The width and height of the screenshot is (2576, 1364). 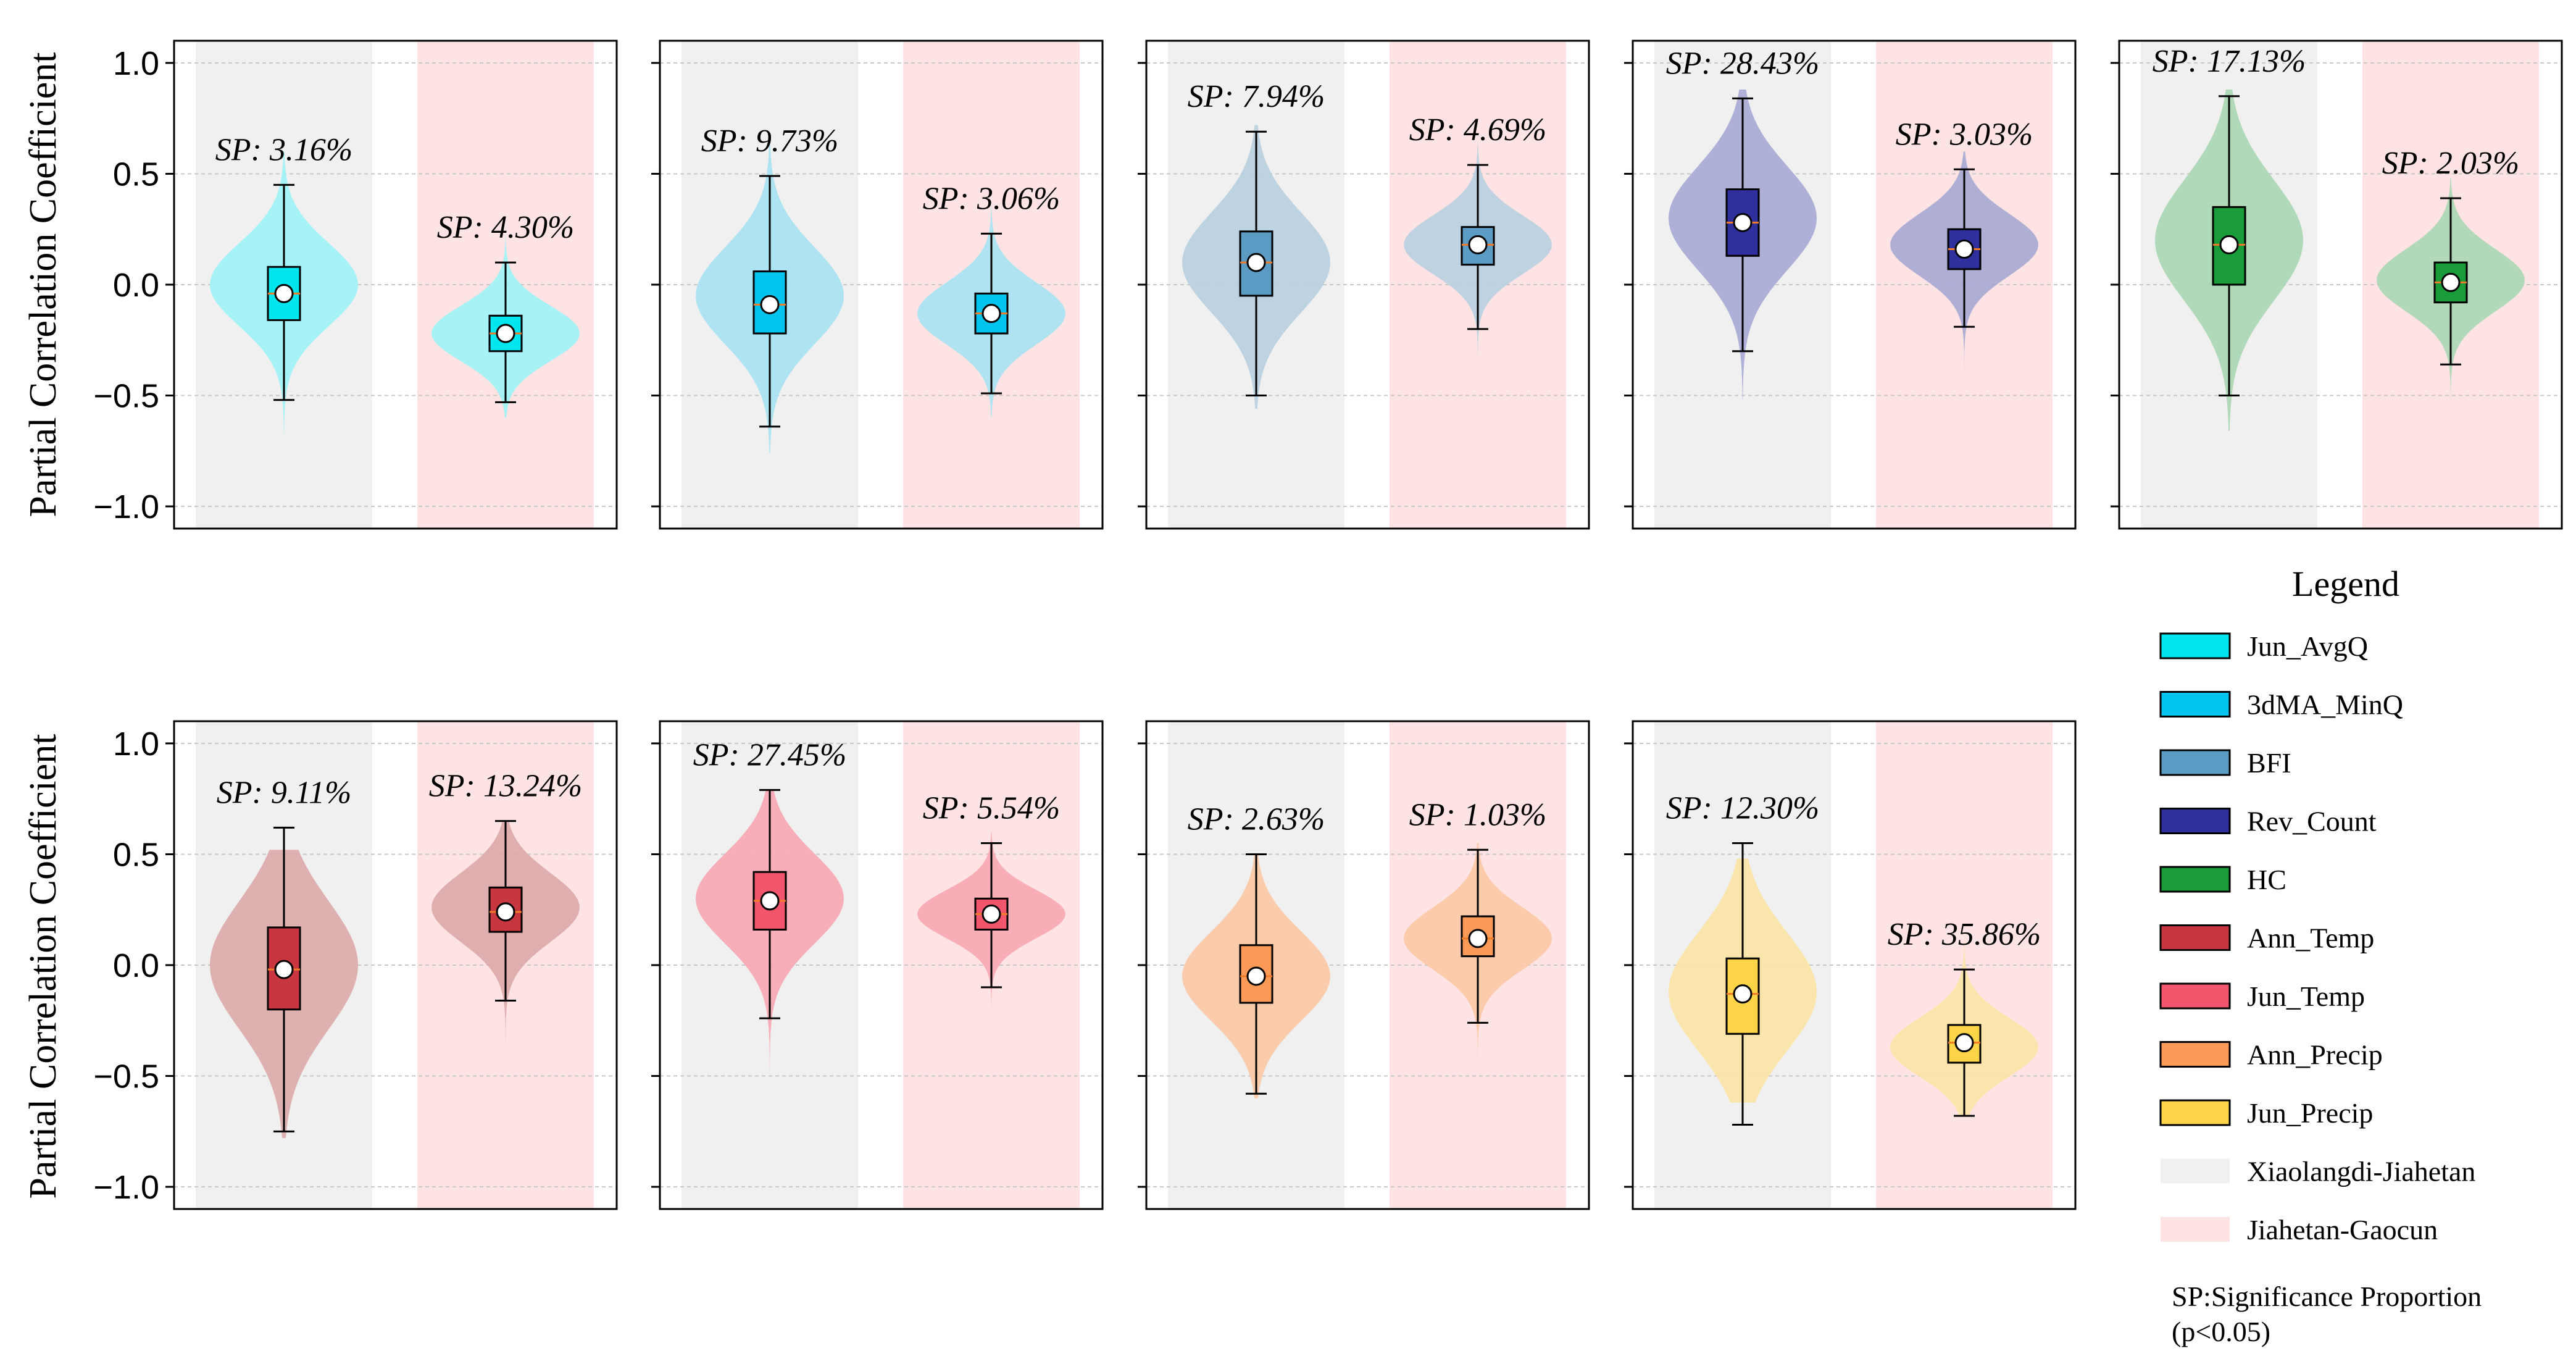 What do you see at coordinates (284, 792) in the screenshot?
I see `sp-label: SP: 9.11%` at bounding box center [284, 792].